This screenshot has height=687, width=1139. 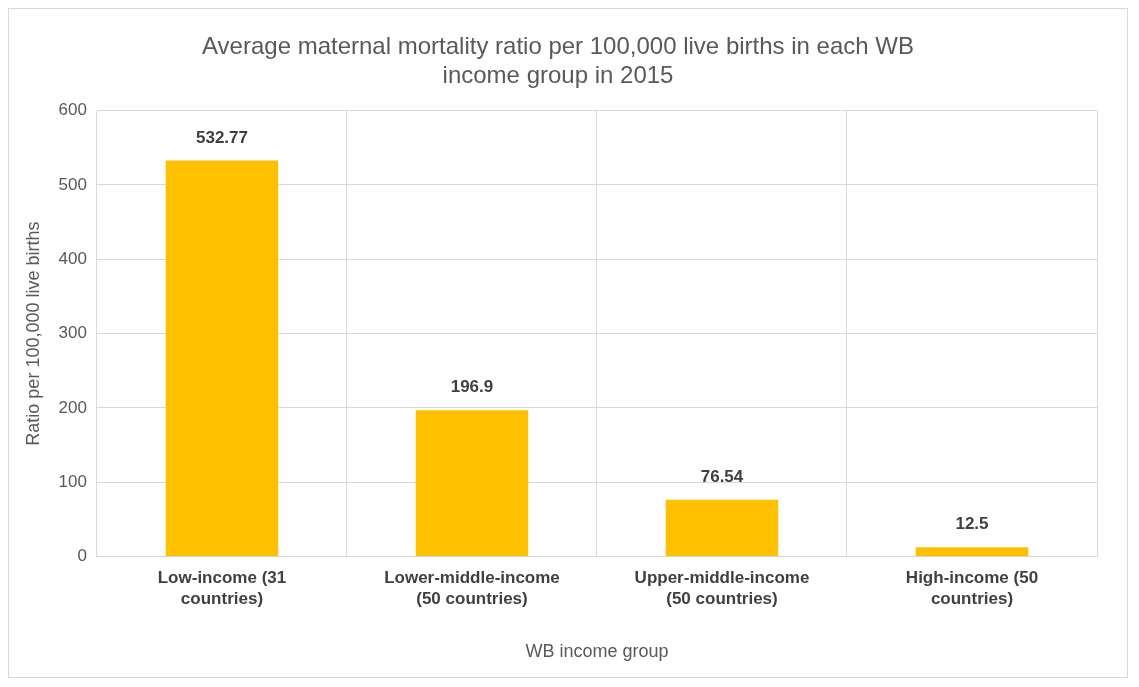 I want to click on x-tick-label: Upper-middle-income (50 countries), so click(x=722, y=588).